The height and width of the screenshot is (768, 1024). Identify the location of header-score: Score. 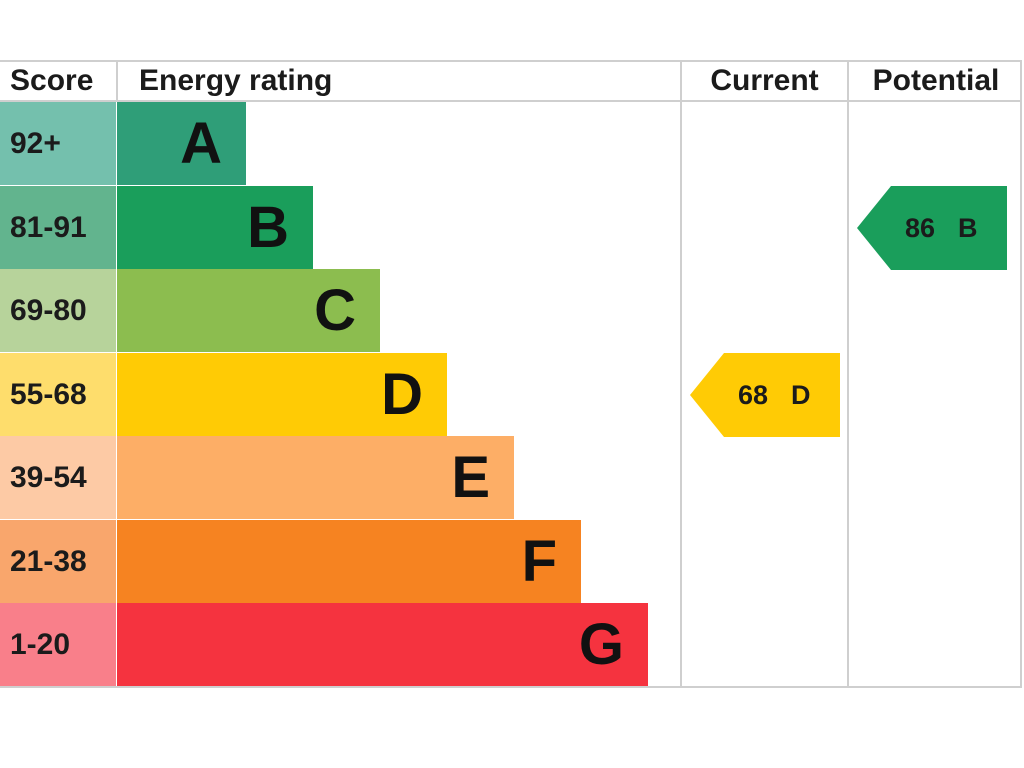
(52, 80).